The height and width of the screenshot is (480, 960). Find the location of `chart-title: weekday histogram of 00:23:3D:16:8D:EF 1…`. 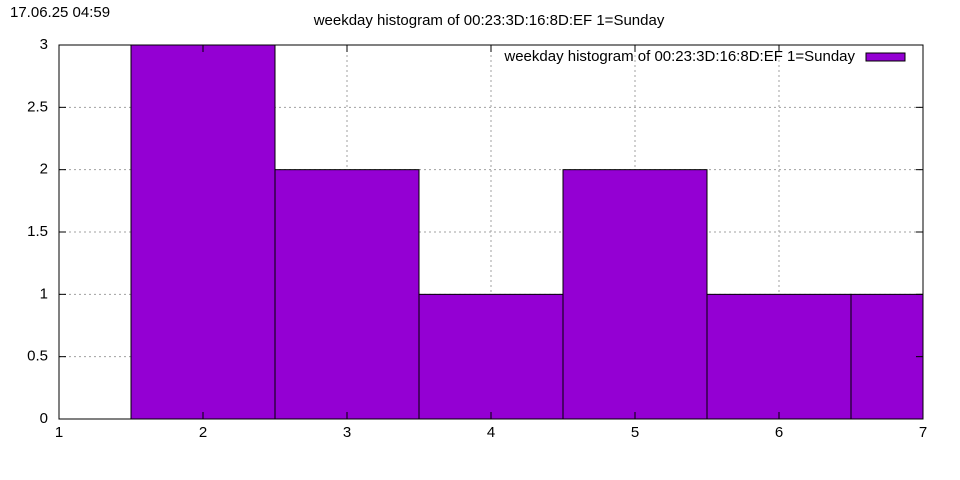

chart-title: weekday histogram of 00:23:3D:16:8D:EF 1… is located at coordinates (489, 20).